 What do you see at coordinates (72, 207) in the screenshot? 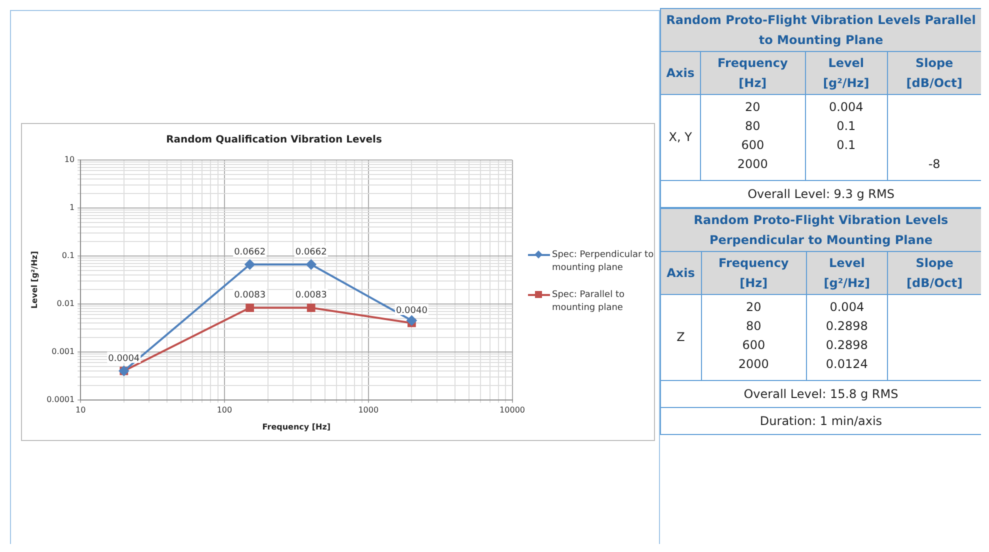
I see `y-tick-label: 1` at bounding box center [72, 207].